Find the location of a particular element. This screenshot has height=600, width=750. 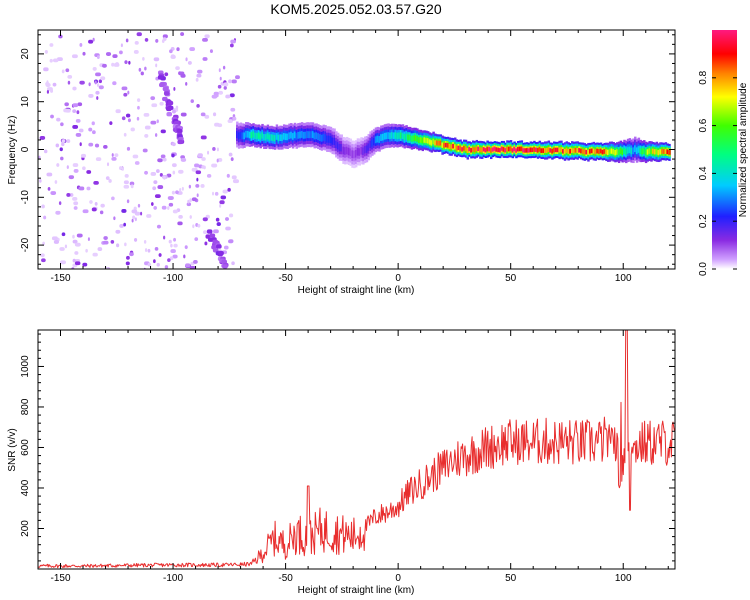

colorbar-tick-label: 0.2 is located at coordinates (703, 221).